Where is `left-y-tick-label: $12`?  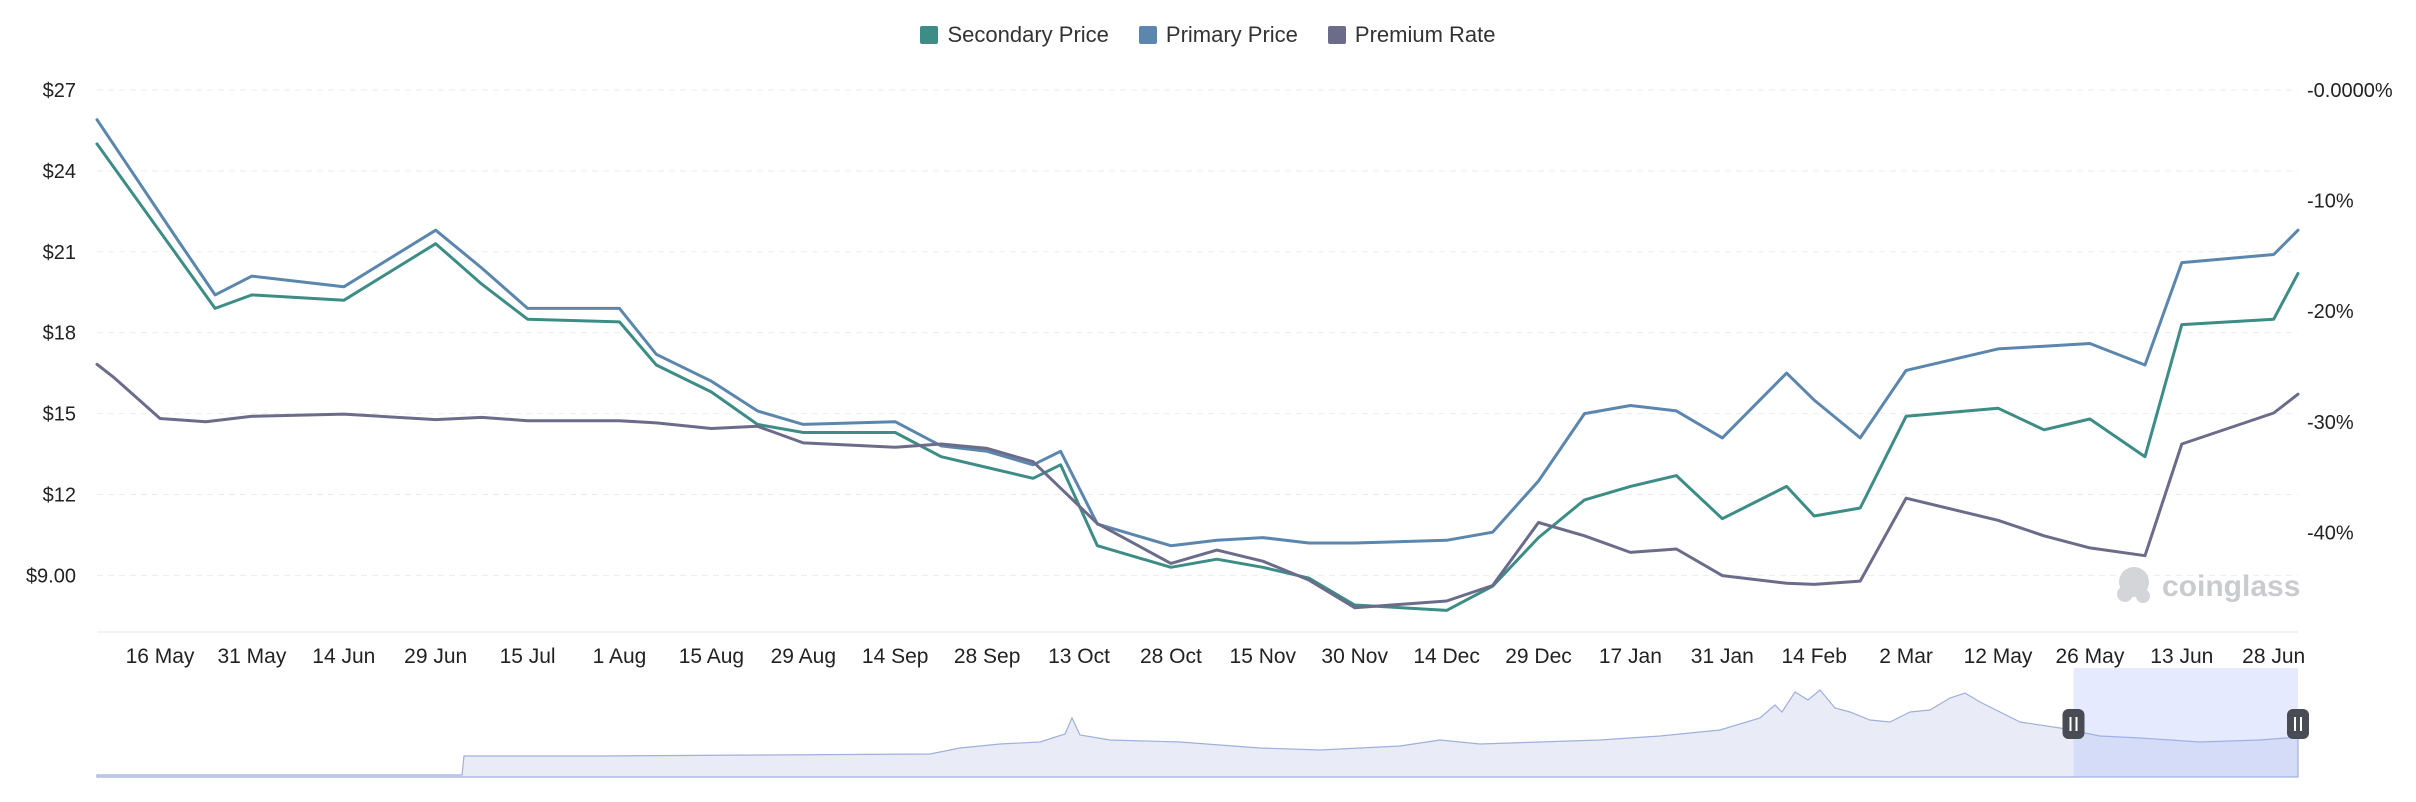 left-y-tick-label: $12 is located at coordinates (59, 495).